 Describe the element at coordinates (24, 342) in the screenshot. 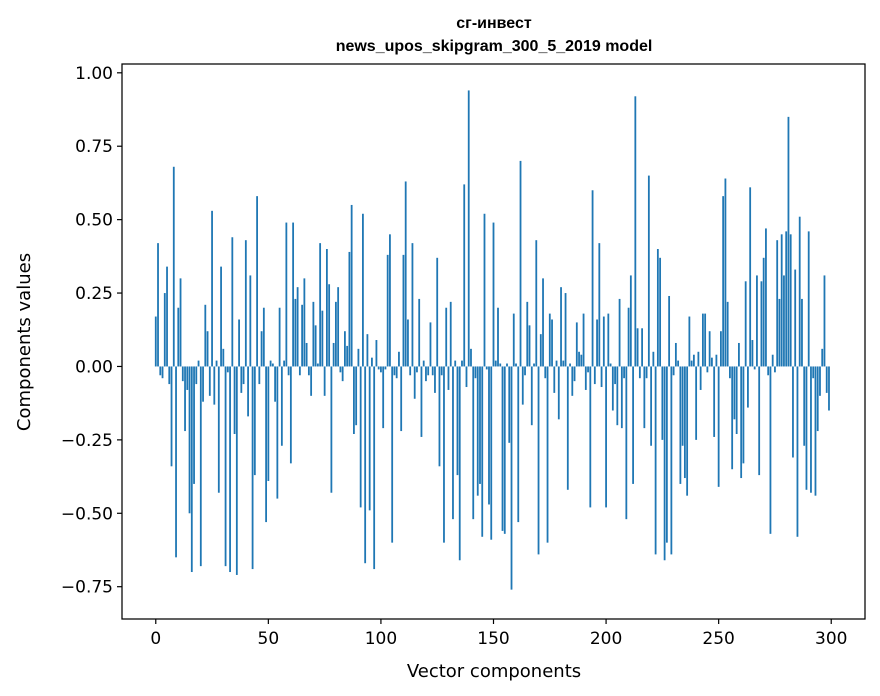

I see `y-axis-label: Components values` at that location.